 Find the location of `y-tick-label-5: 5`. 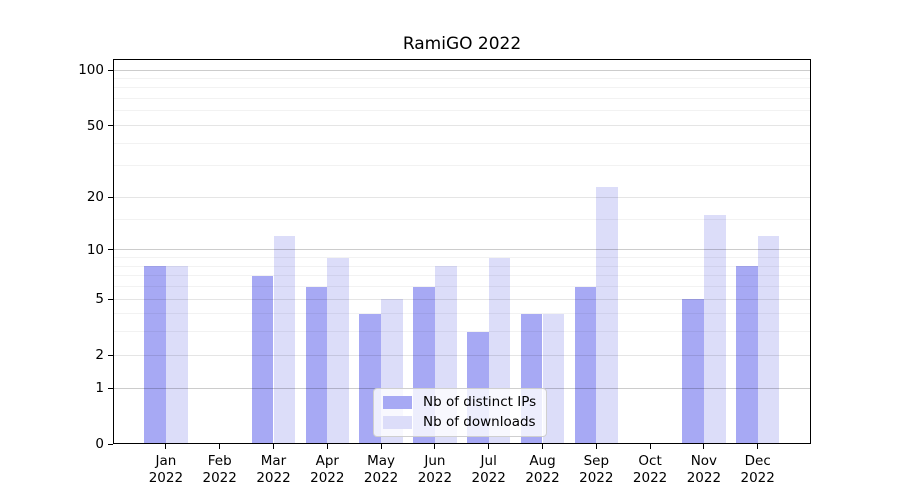

y-tick-label-5: 5 is located at coordinates (99, 299).